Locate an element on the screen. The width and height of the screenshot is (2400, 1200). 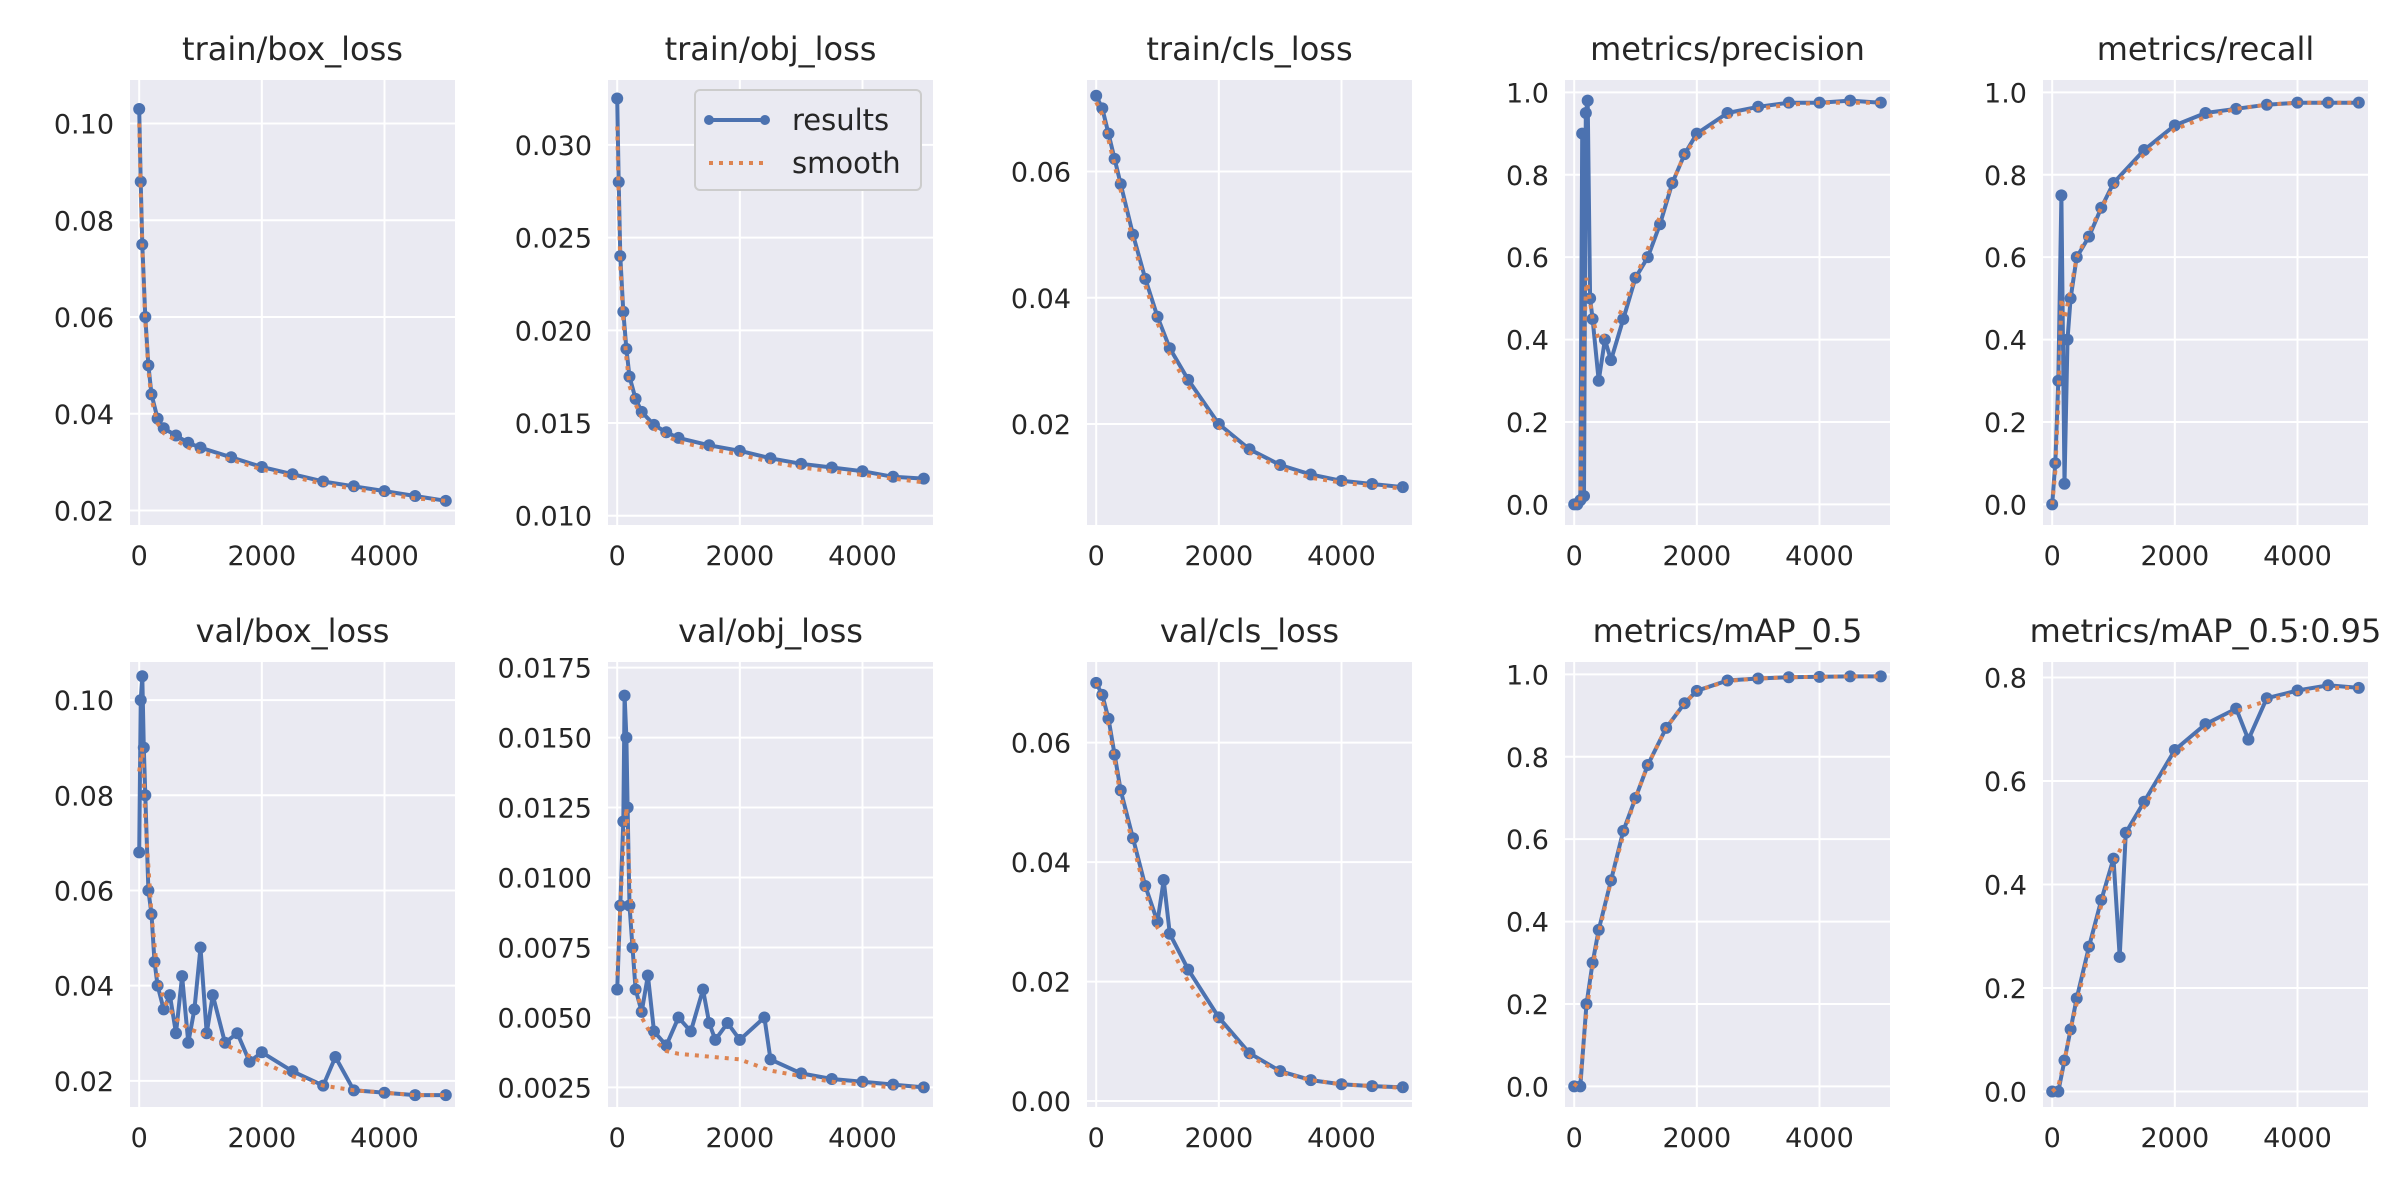
y-tick-label: 0.010 is located at coordinates (553, 517).